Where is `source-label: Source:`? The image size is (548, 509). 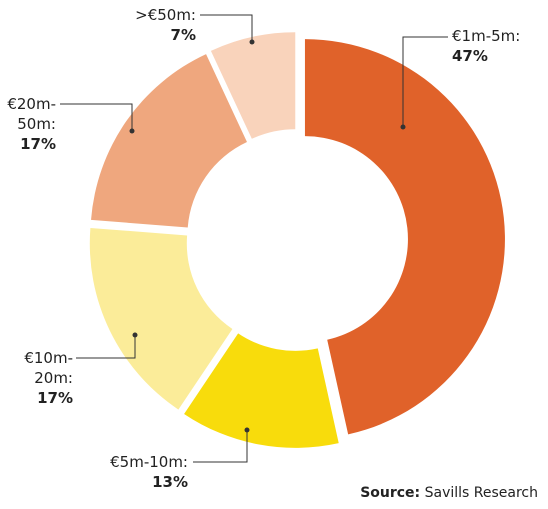
source-label: Source: is located at coordinates (390, 493).